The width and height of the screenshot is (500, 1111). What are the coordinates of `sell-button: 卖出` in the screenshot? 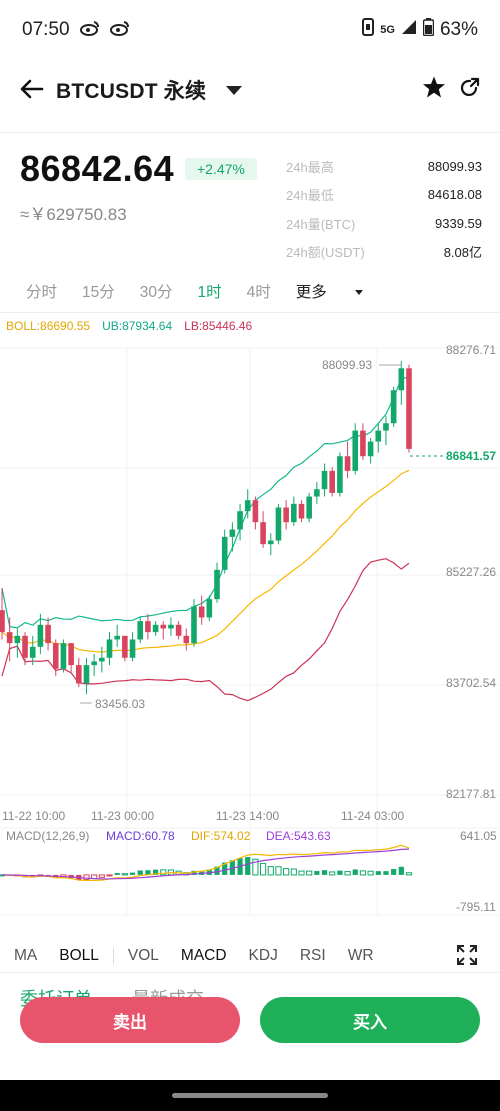 It's located at (130, 1020).